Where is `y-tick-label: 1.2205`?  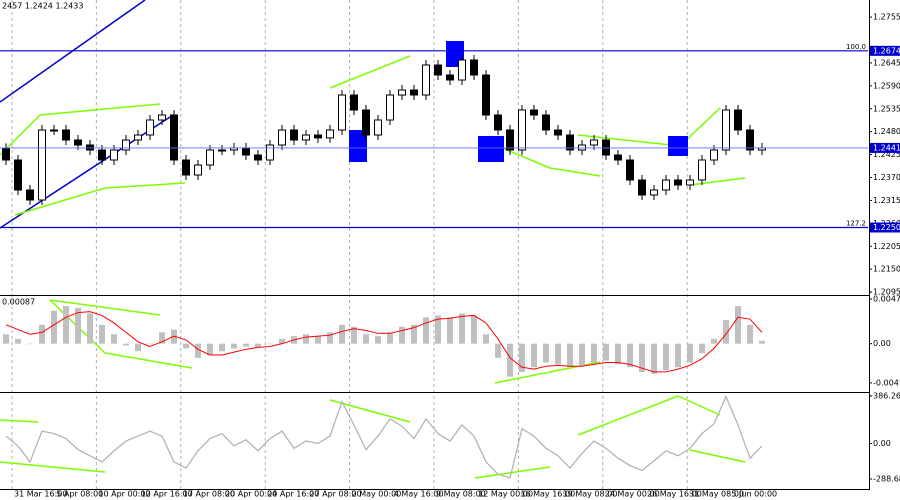
y-tick-label: 1.2205 is located at coordinates (886, 246).